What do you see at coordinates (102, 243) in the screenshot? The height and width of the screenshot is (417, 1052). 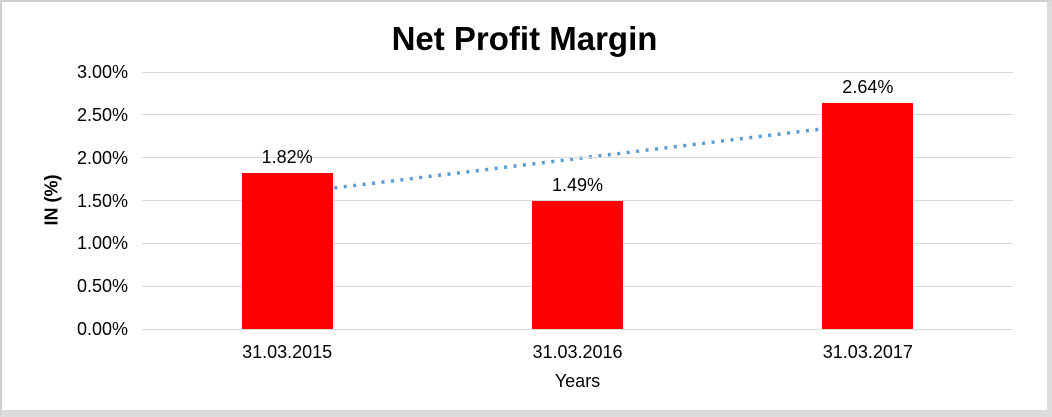 I see `y-tick-label: 1.00%` at bounding box center [102, 243].